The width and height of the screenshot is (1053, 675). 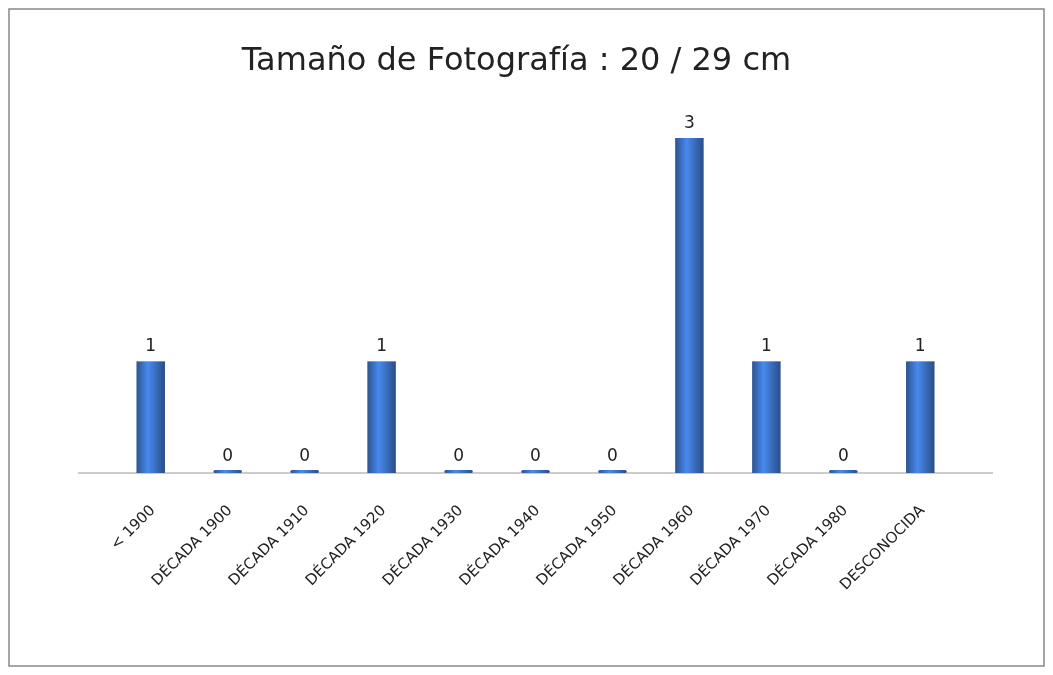 What do you see at coordinates (516, 59) in the screenshot?
I see `chart-title: Tamaño de Fotografía : 20 / 29 cm` at bounding box center [516, 59].